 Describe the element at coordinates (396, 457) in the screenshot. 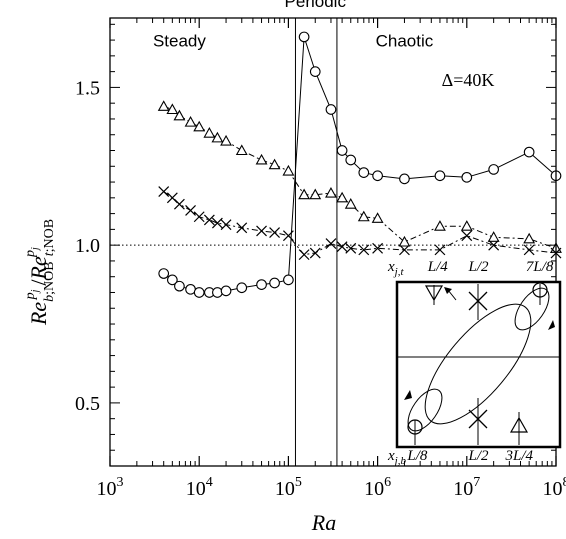

I see `inset-bottom-position-label: xj,b` at that location.